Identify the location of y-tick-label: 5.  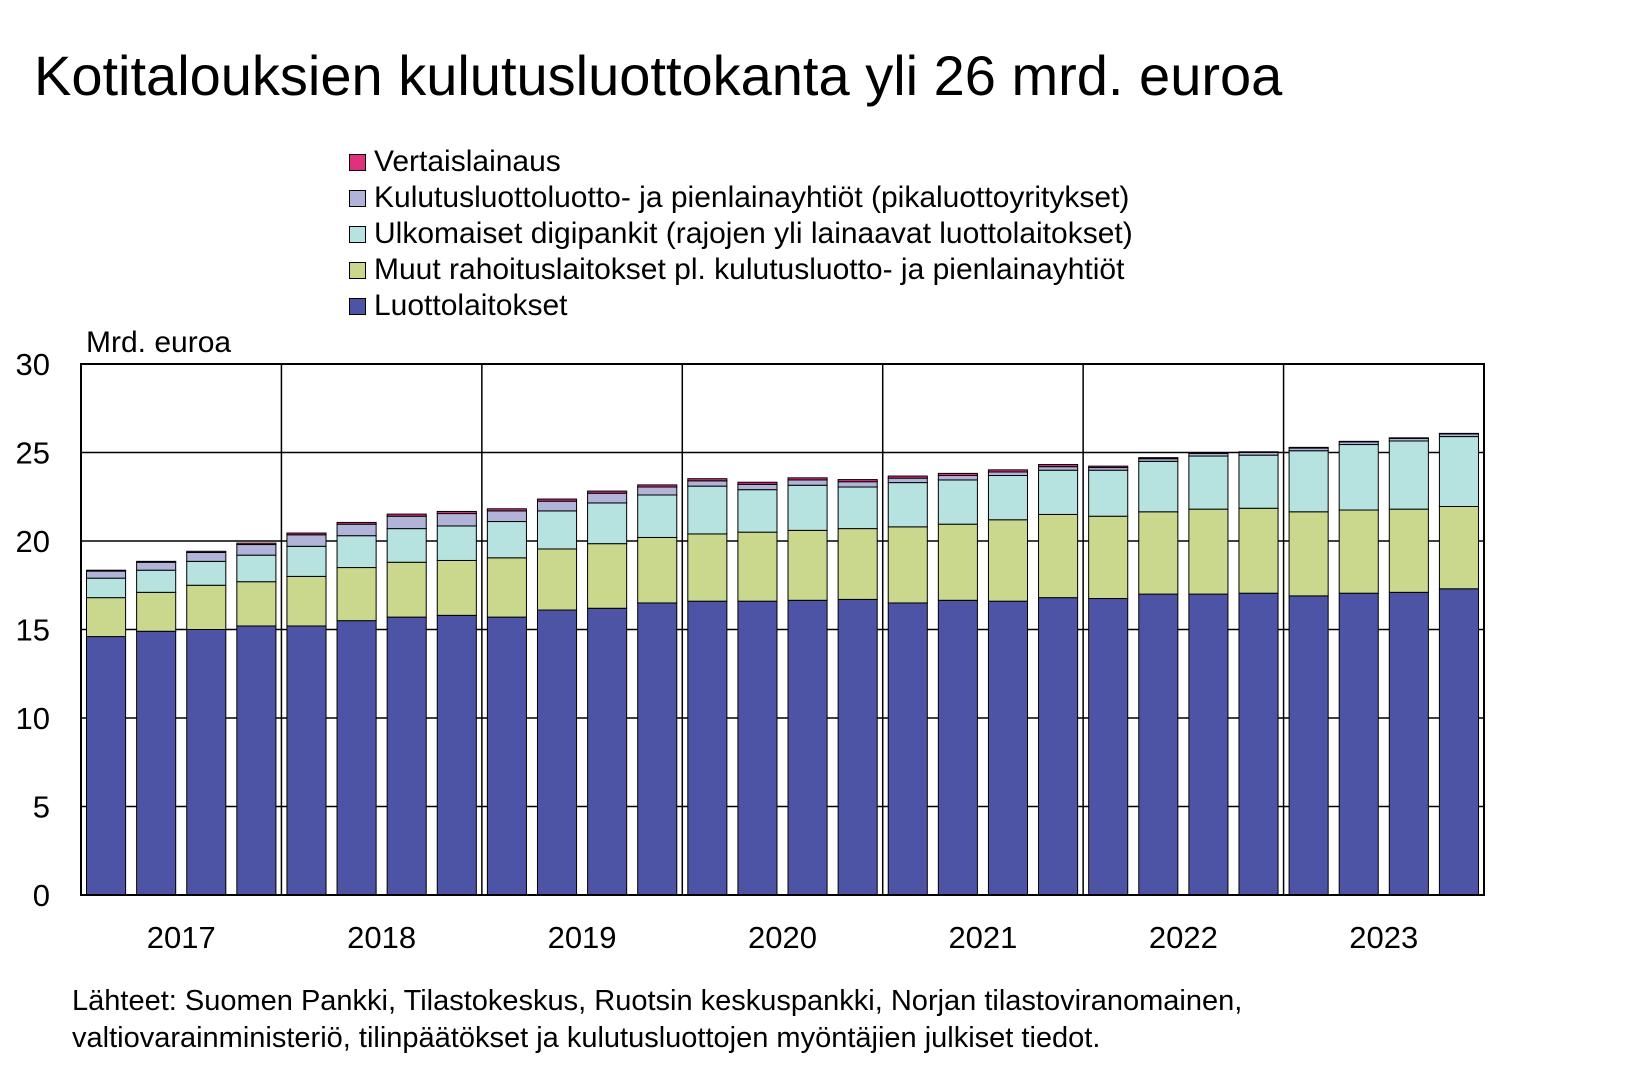
(41, 807).